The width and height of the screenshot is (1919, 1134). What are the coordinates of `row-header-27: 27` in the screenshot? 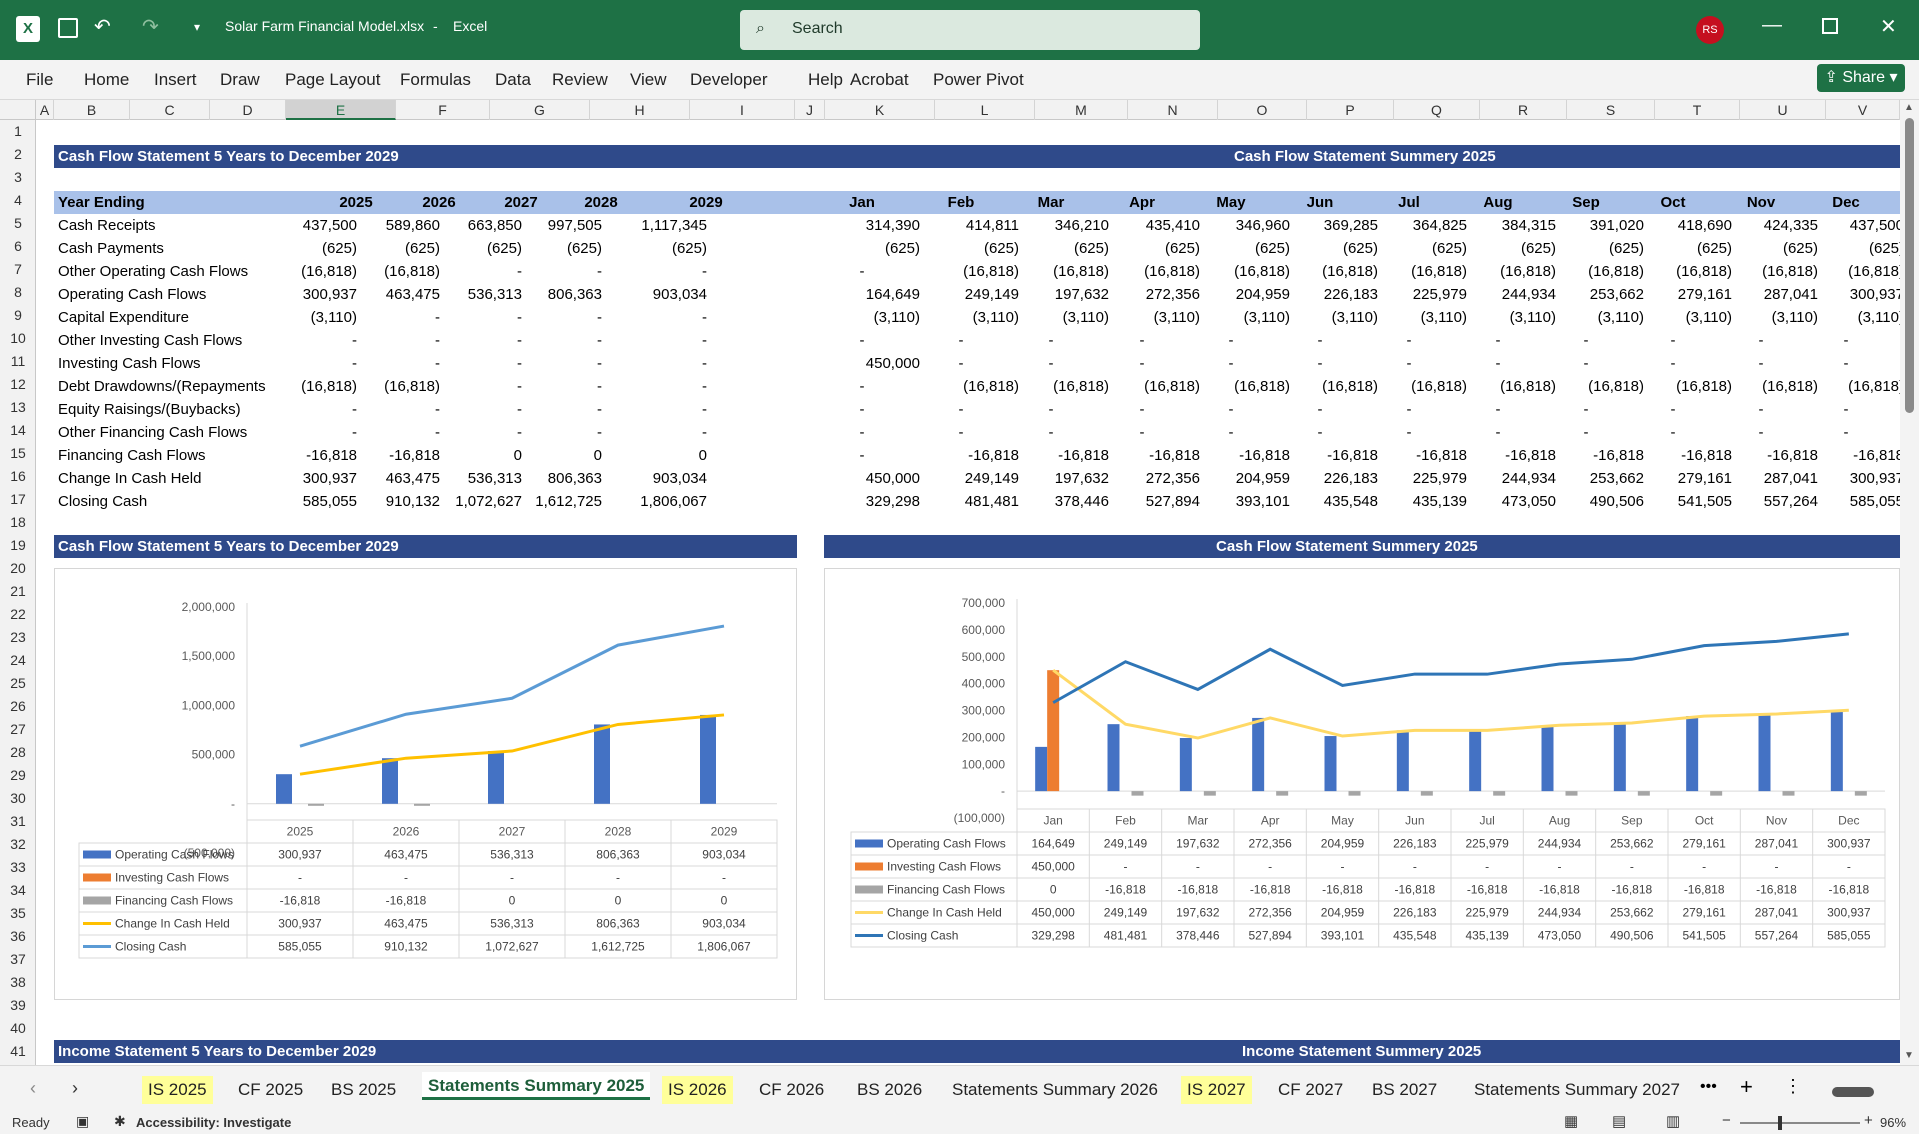 It's located at (18, 729).